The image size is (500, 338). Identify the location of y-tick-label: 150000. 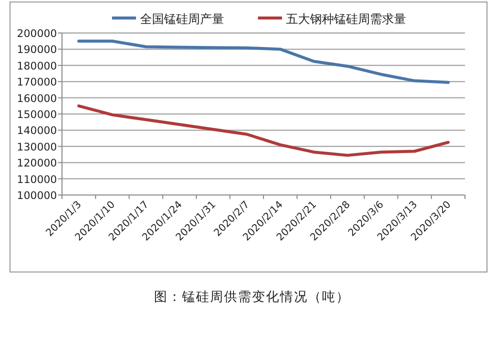
(36, 115).